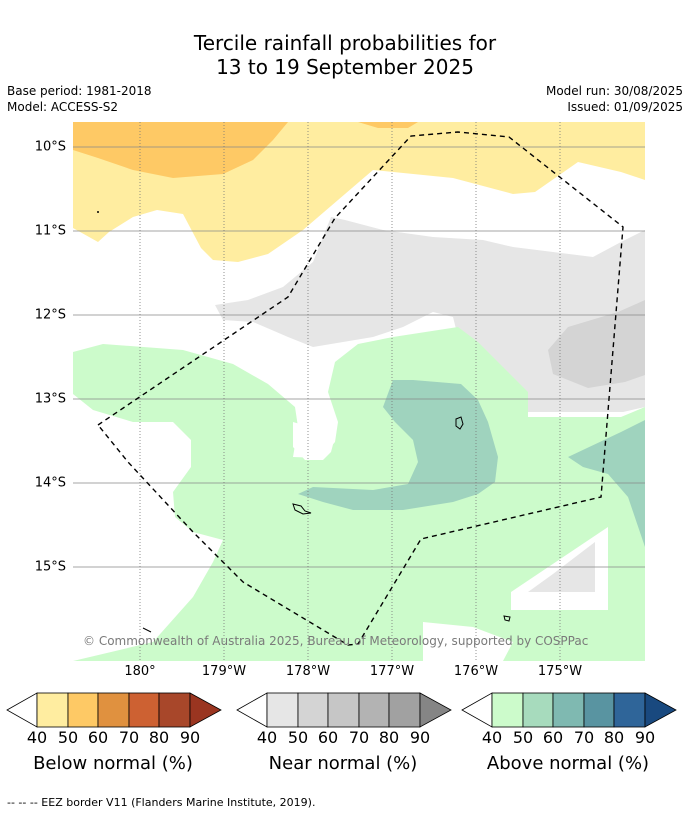 This screenshot has height=816, width=690. What do you see at coordinates (50, 567) in the screenshot?
I see `y-tick-label: 15°S` at bounding box center [50, 567].